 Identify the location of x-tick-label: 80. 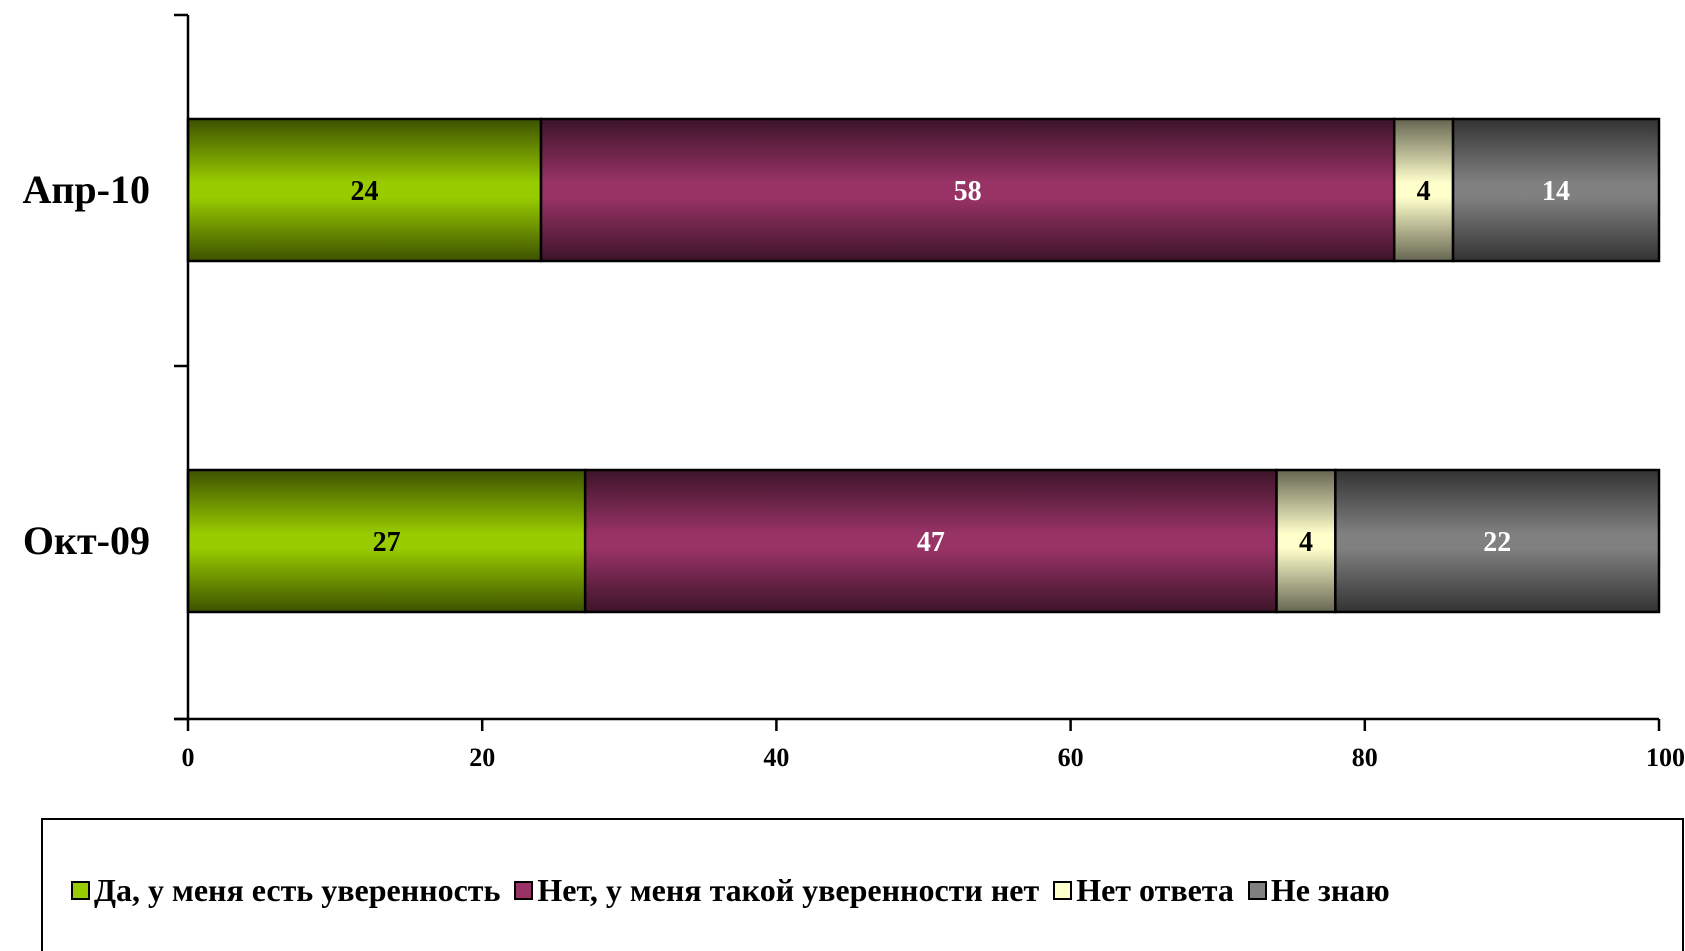
(1365, 757).